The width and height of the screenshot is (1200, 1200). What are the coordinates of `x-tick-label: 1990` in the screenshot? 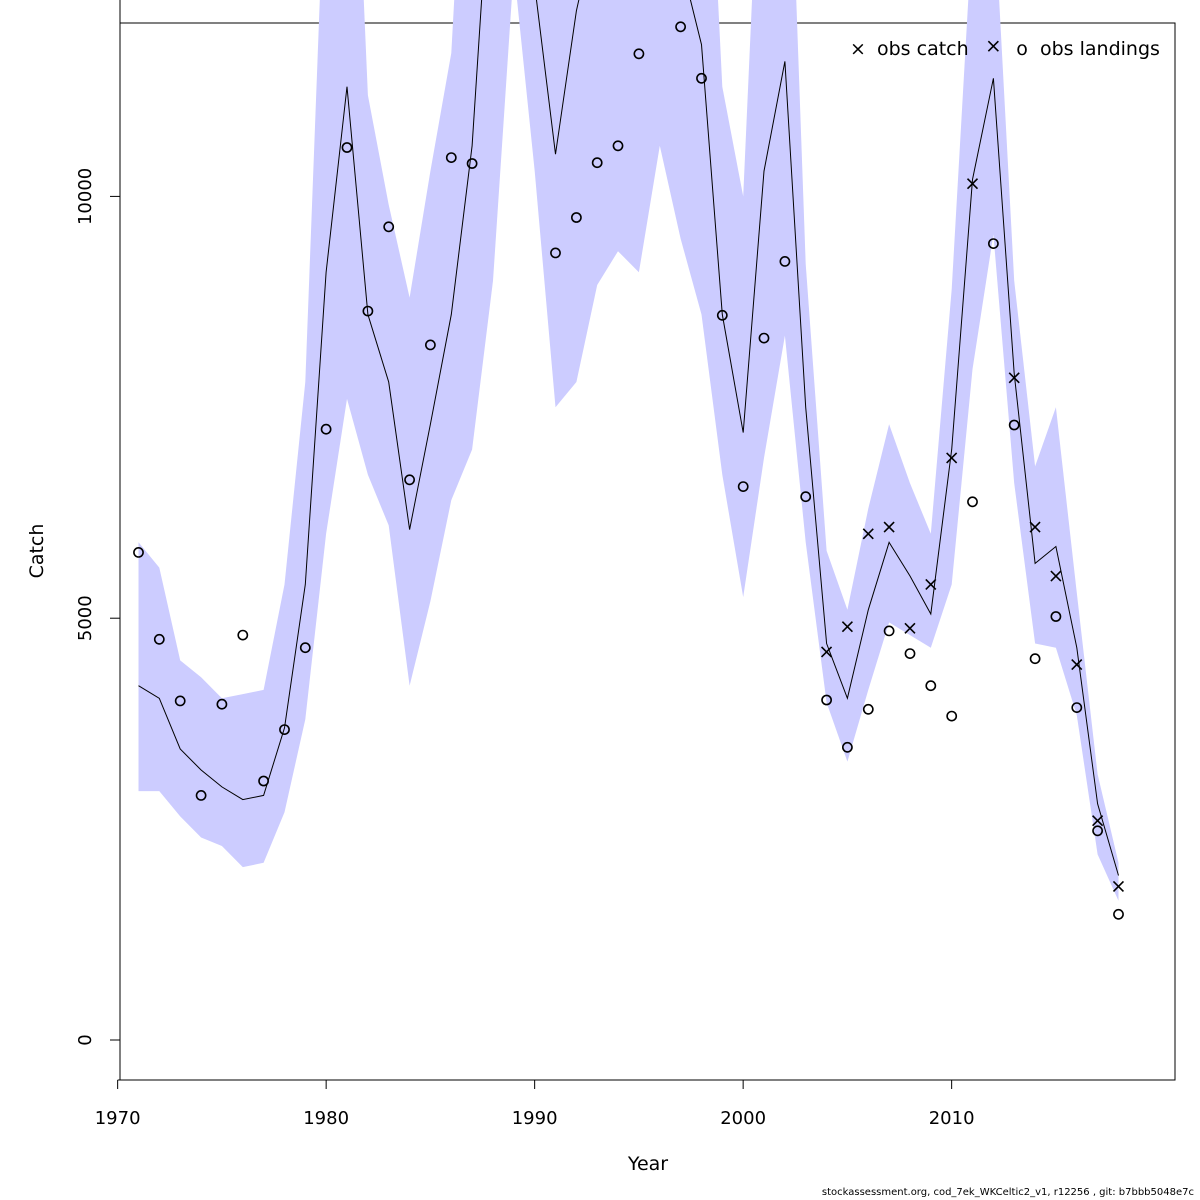 It's located at (535, 1118).